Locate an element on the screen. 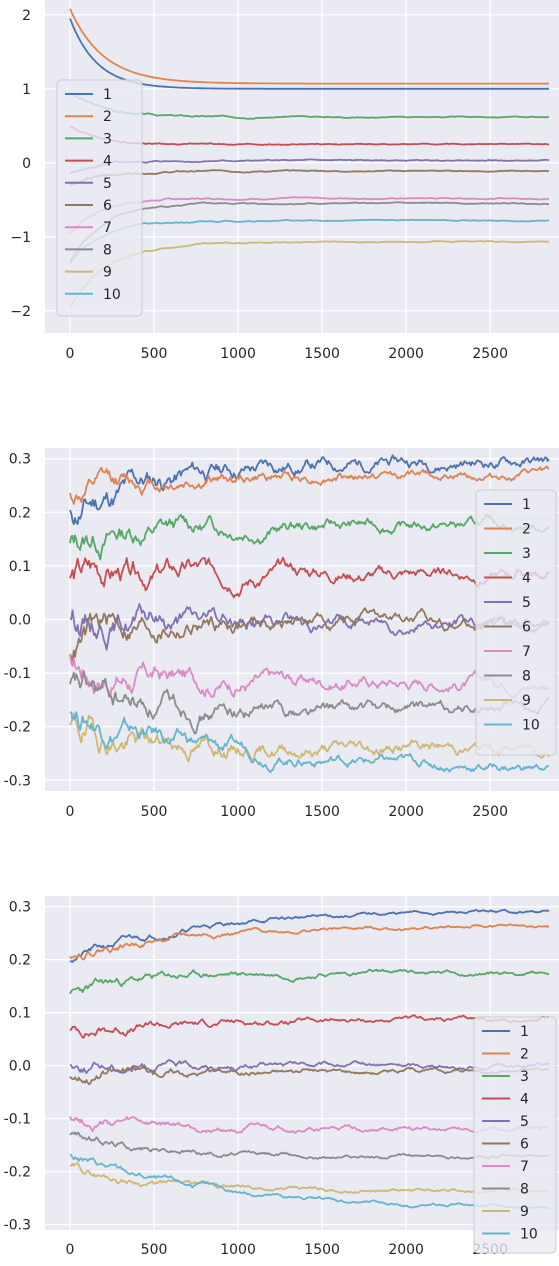 The image size is (559, 1266). y-tick-label: −1 is located at coordinates (20, 238).